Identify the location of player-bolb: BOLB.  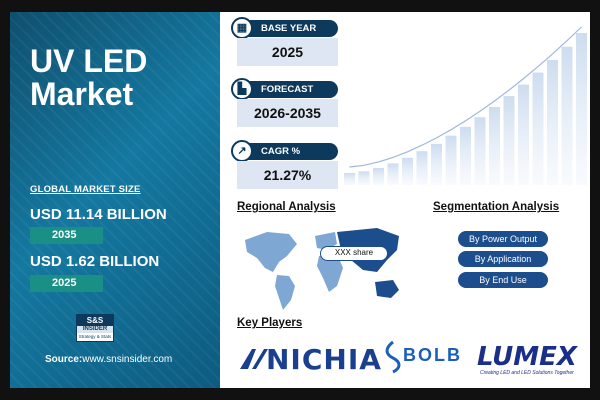
(432, 355).